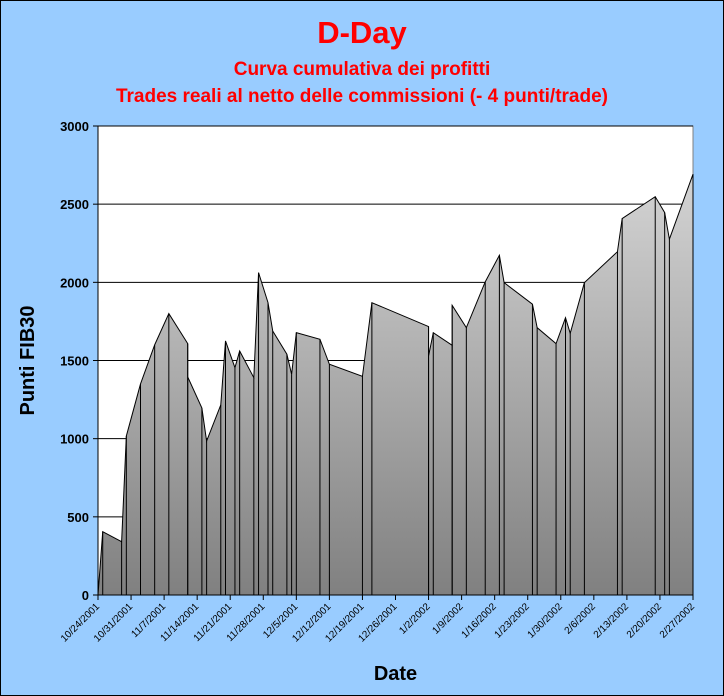 The height and width of the screenshot is (696, 724). What do you see at coordinates (362, 69) in the screenshot?
I see `chart-subtitle-1: Curva cumulativa dei profitti` at bounding box center [362, 69].